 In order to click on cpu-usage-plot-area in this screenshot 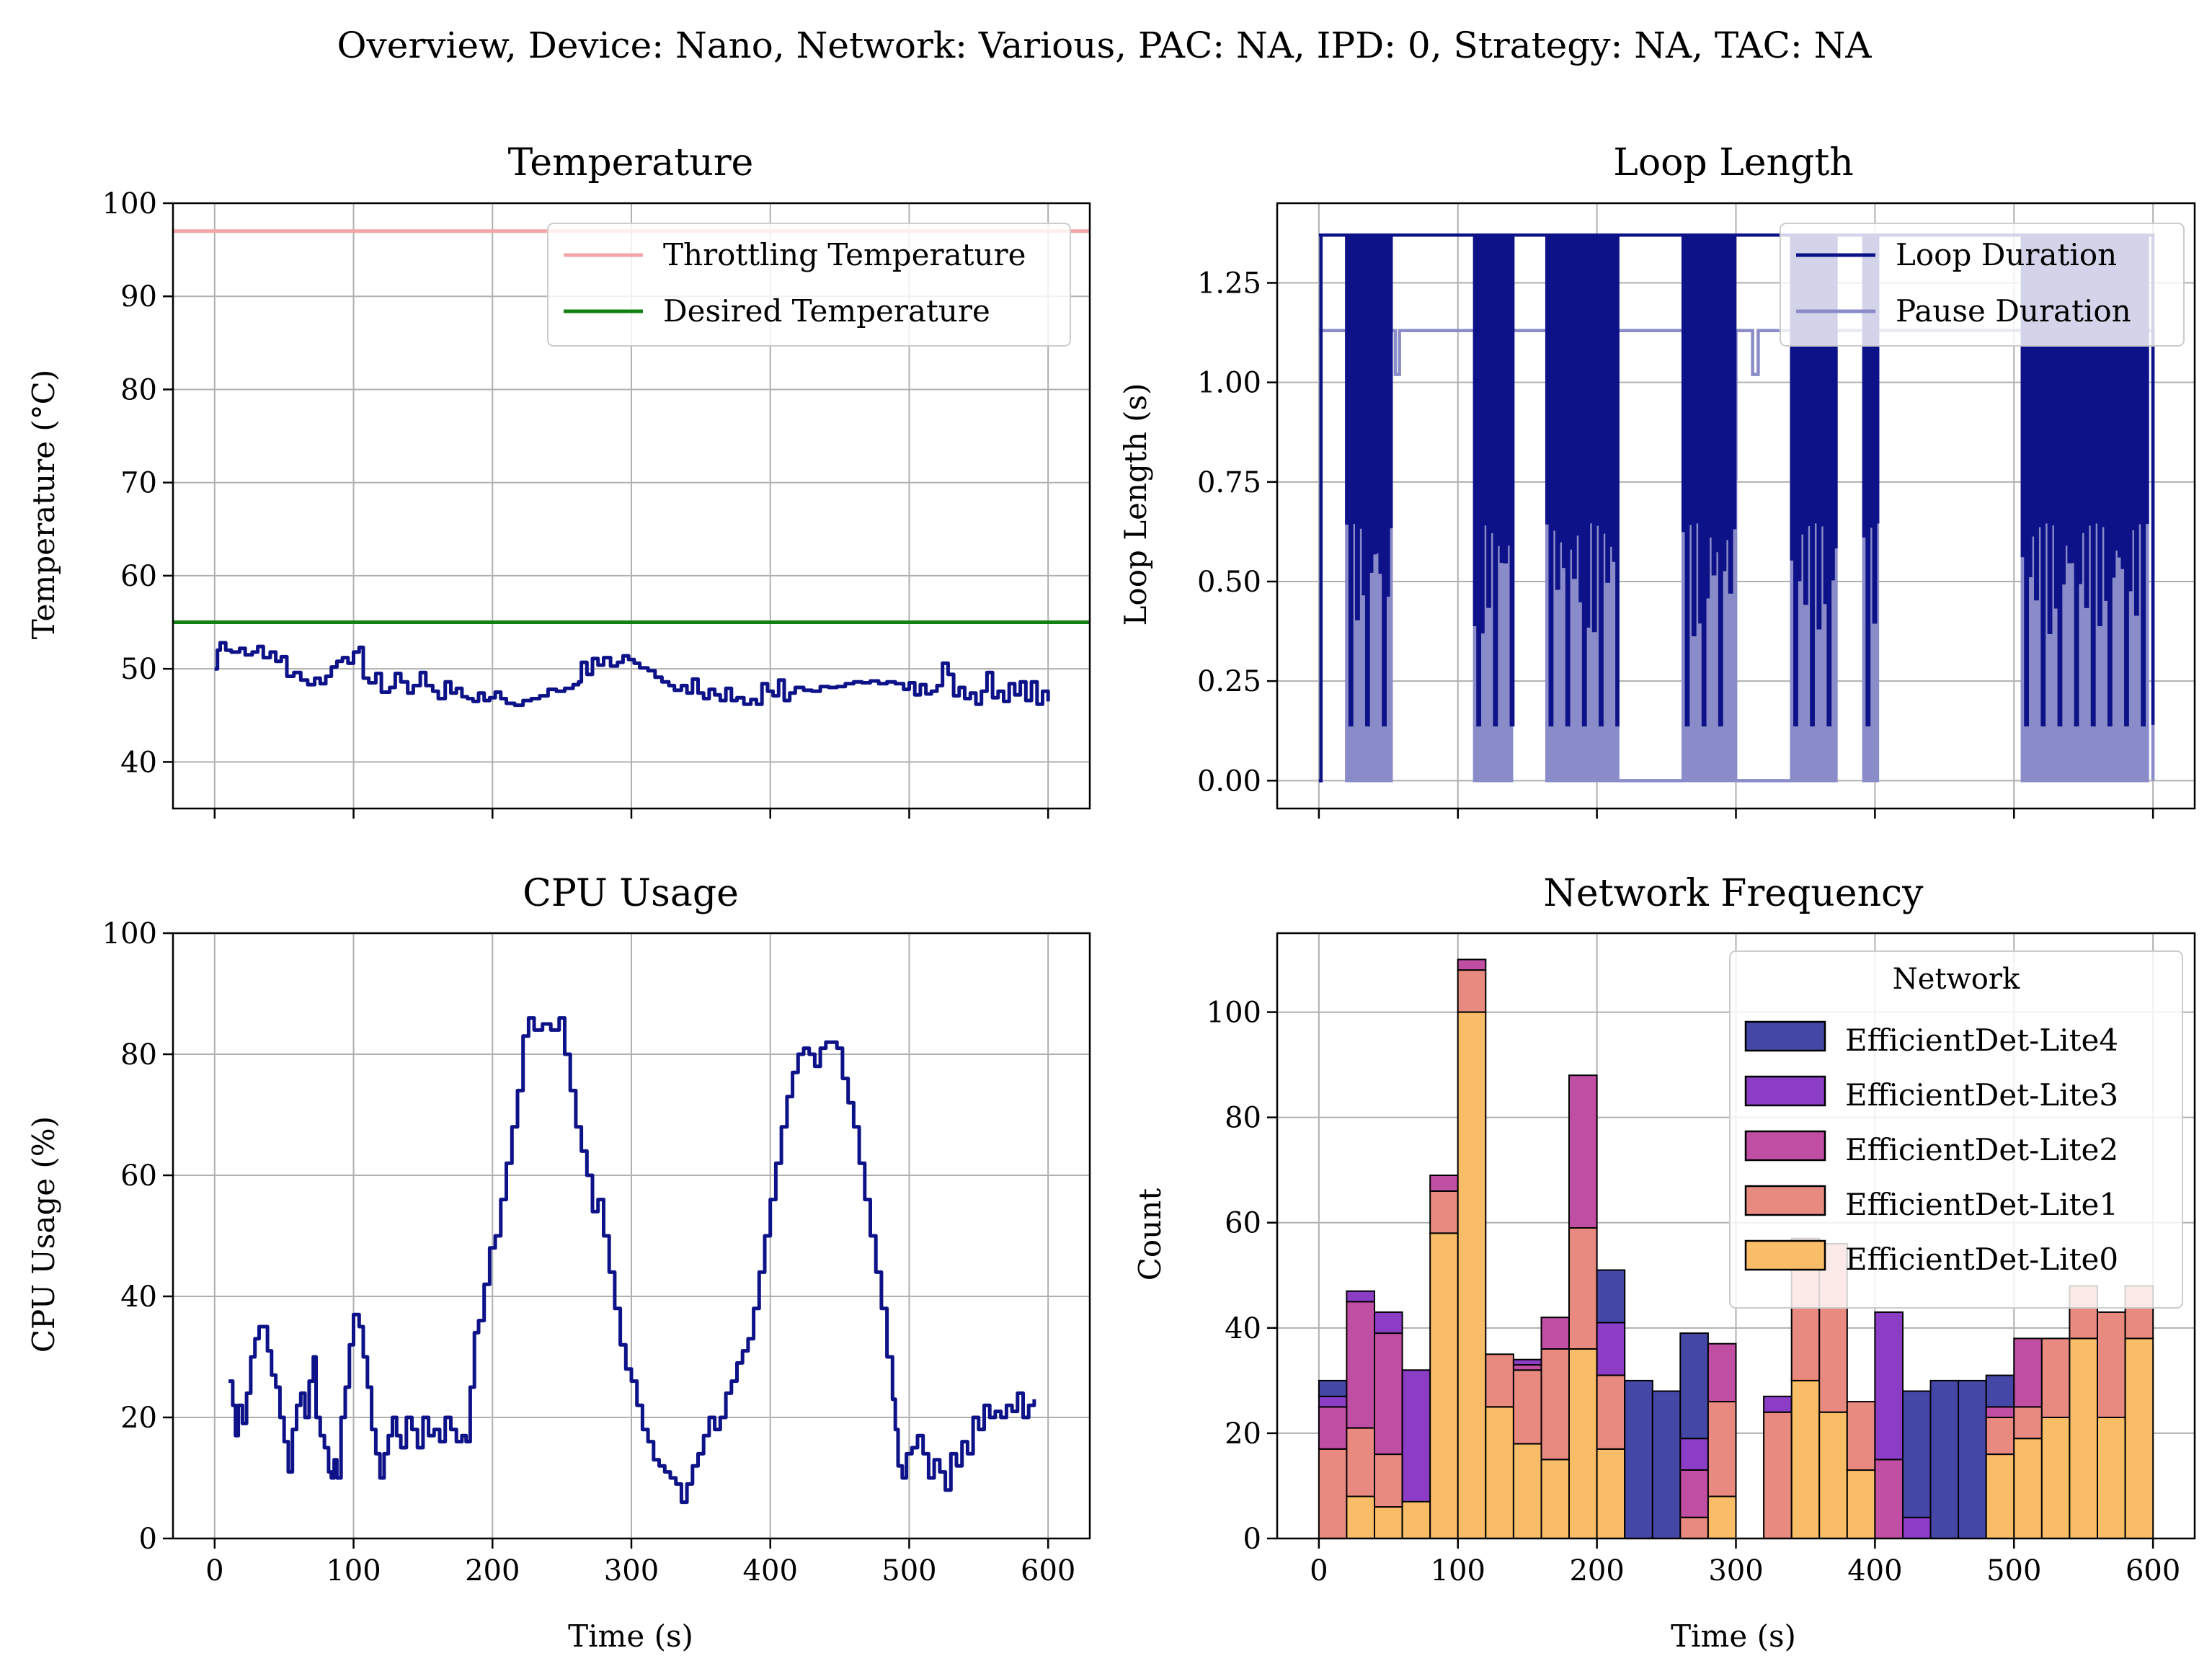, I will do `click(632, 1260)`.